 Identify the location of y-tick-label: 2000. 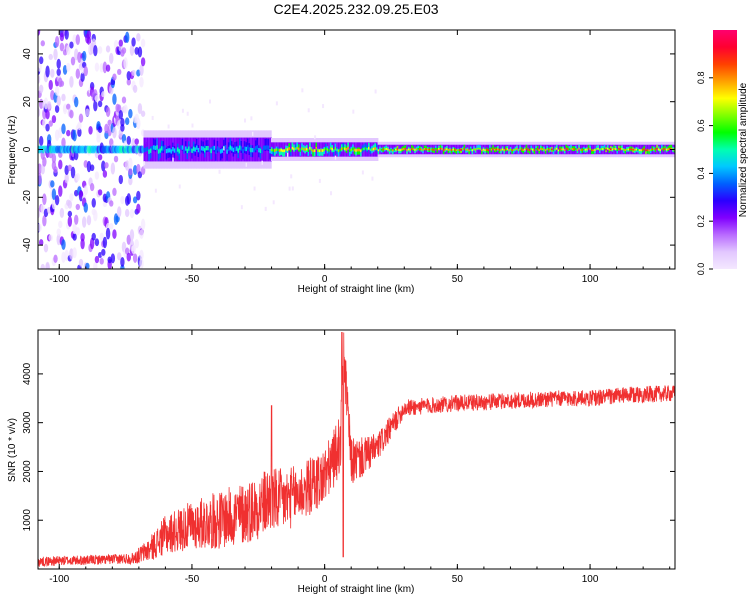
(27, 471).